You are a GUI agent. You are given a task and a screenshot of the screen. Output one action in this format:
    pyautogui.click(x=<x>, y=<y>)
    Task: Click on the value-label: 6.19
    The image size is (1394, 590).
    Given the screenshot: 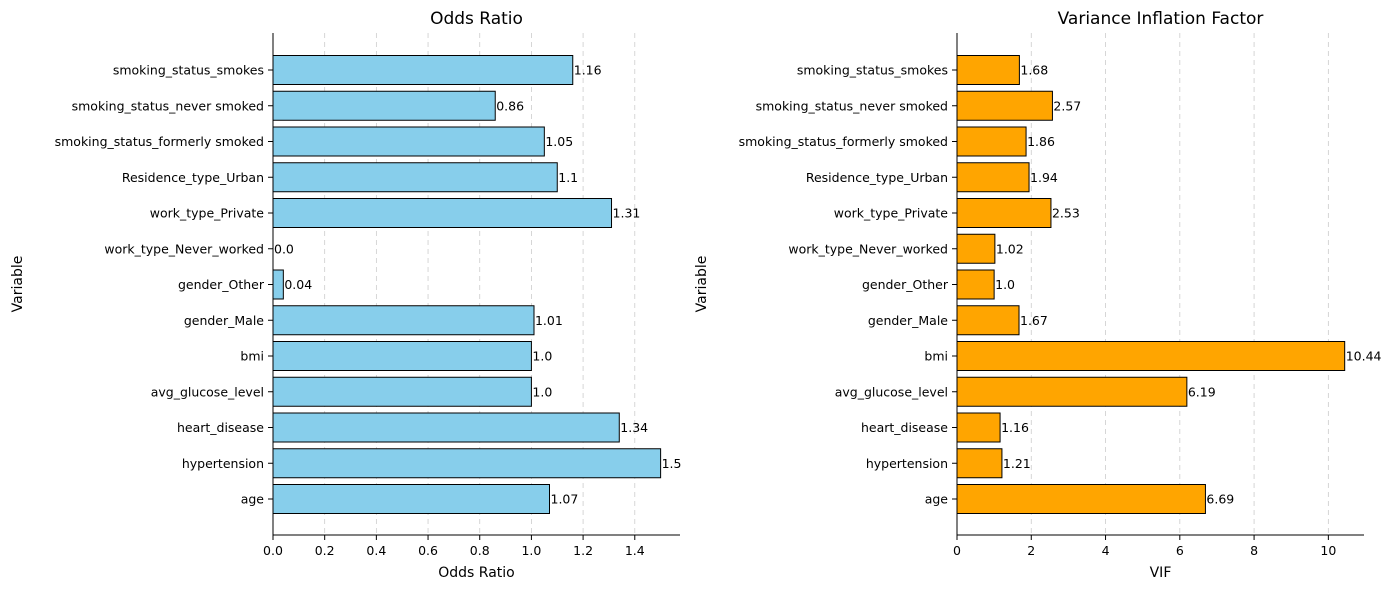 What is the action you would take?
    pyautogui.click(x=1202, y=391)
    